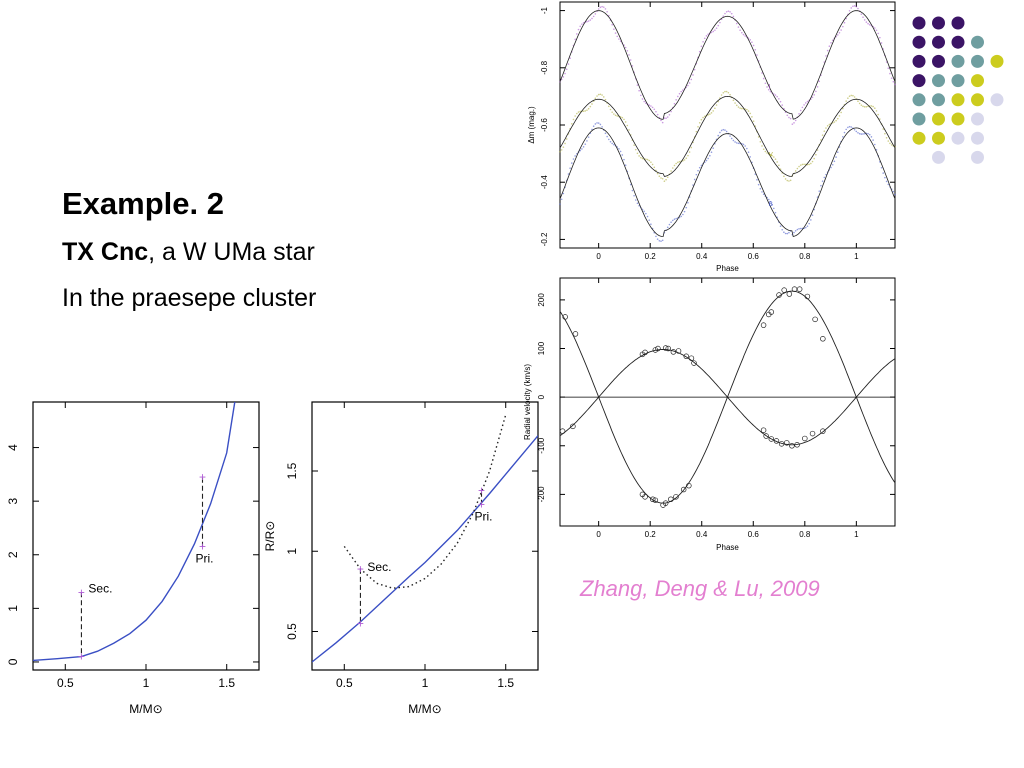 Image resolution: width=1024 pixels, height=768 pixels. What do you see at coordinates (727, 402) in the screenshot?
I see `plot-frame` at bounding box center [727, 402].